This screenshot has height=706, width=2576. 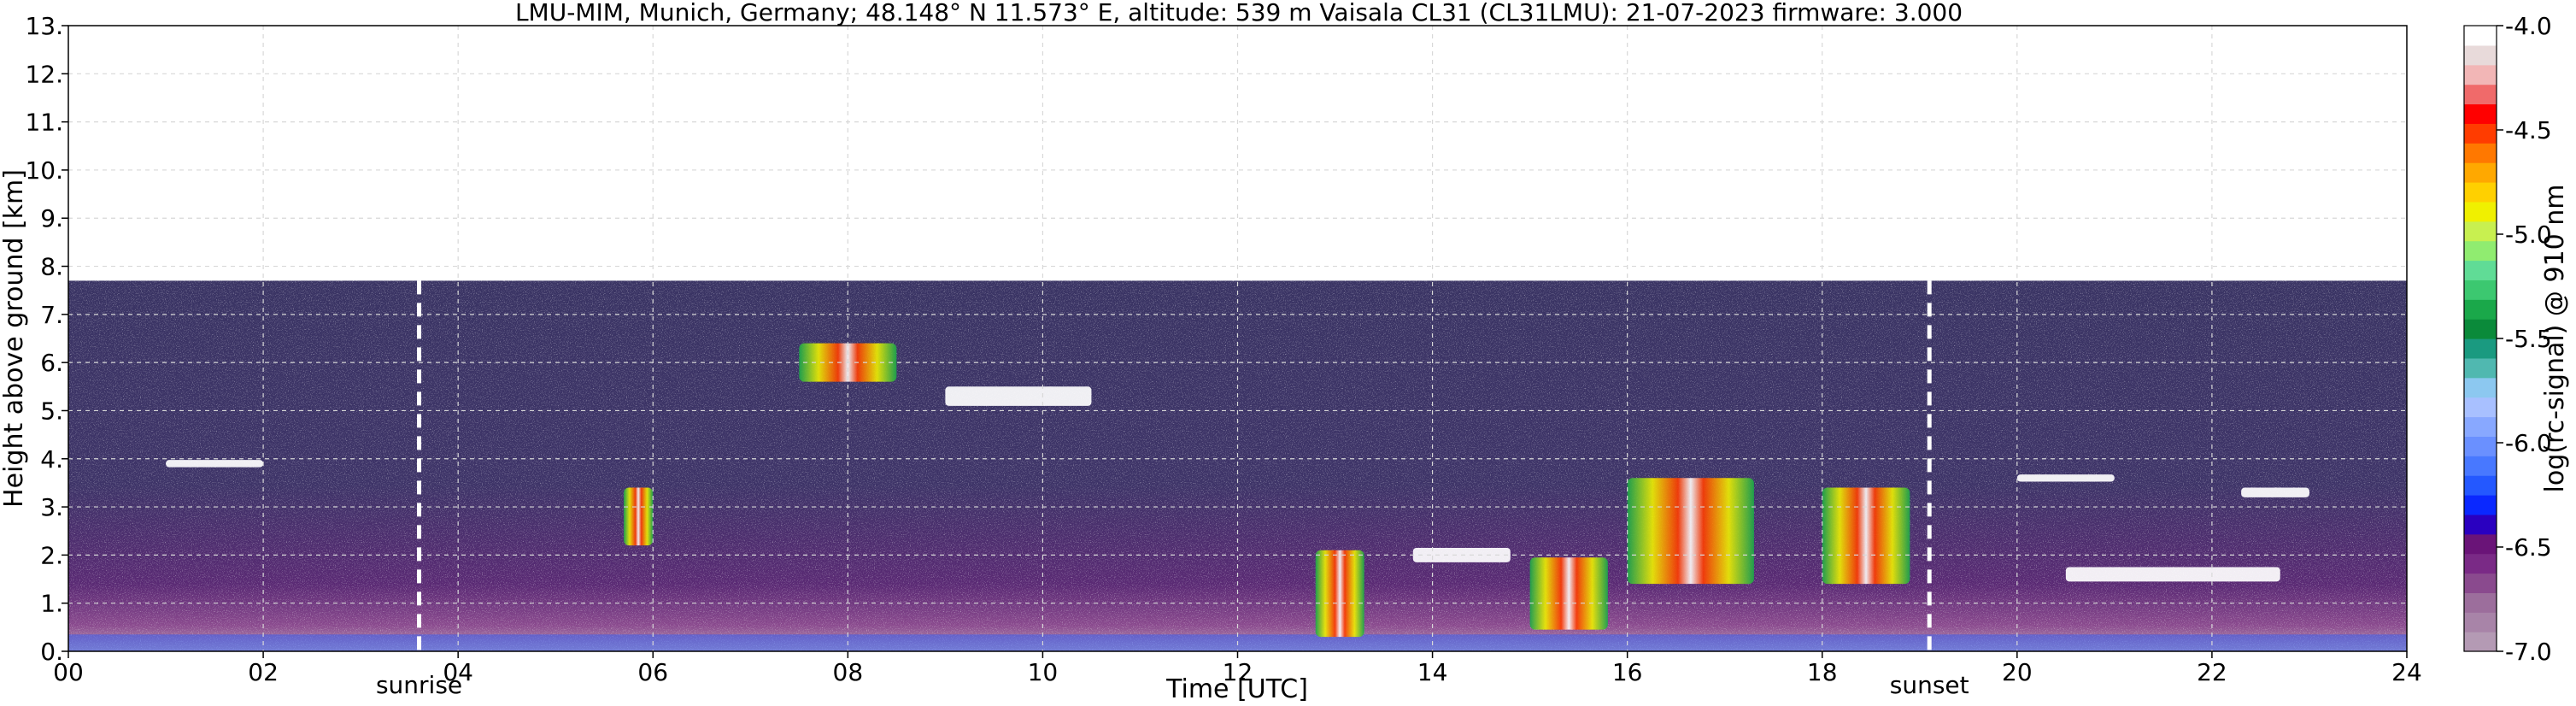 I want to click on y-tick-label: 10., so click(x=44, y=170).